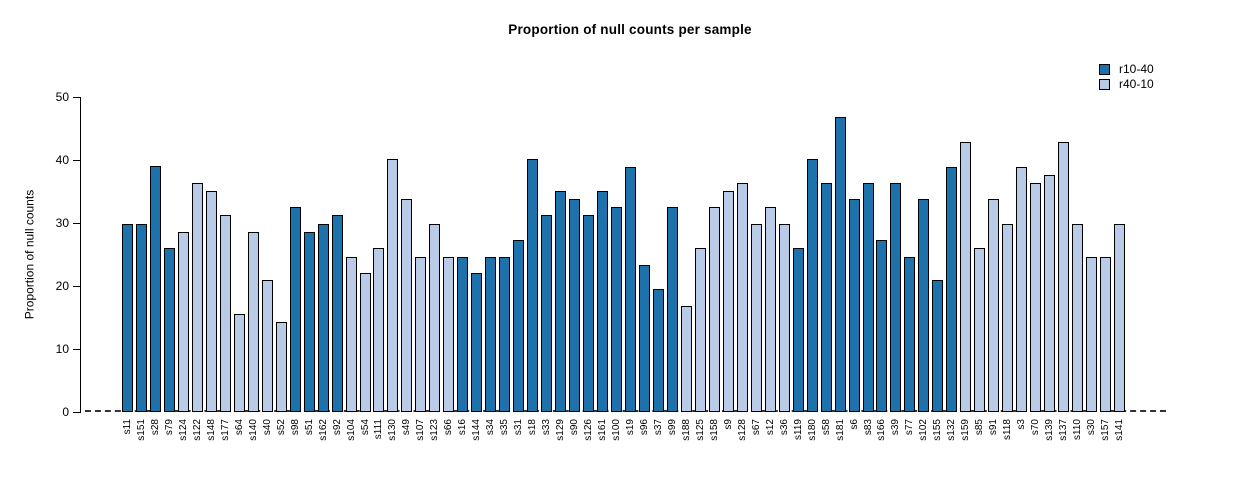  I want to click on bar-s104, so click(351, 334).